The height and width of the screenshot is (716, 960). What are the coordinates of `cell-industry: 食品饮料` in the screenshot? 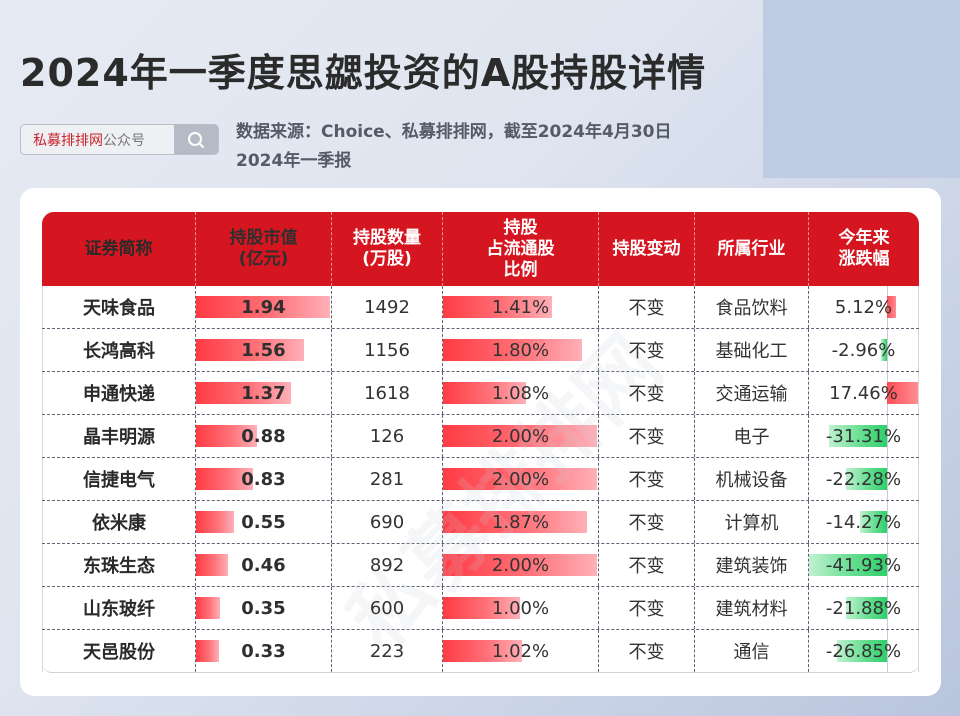 It's located at (751, 307).